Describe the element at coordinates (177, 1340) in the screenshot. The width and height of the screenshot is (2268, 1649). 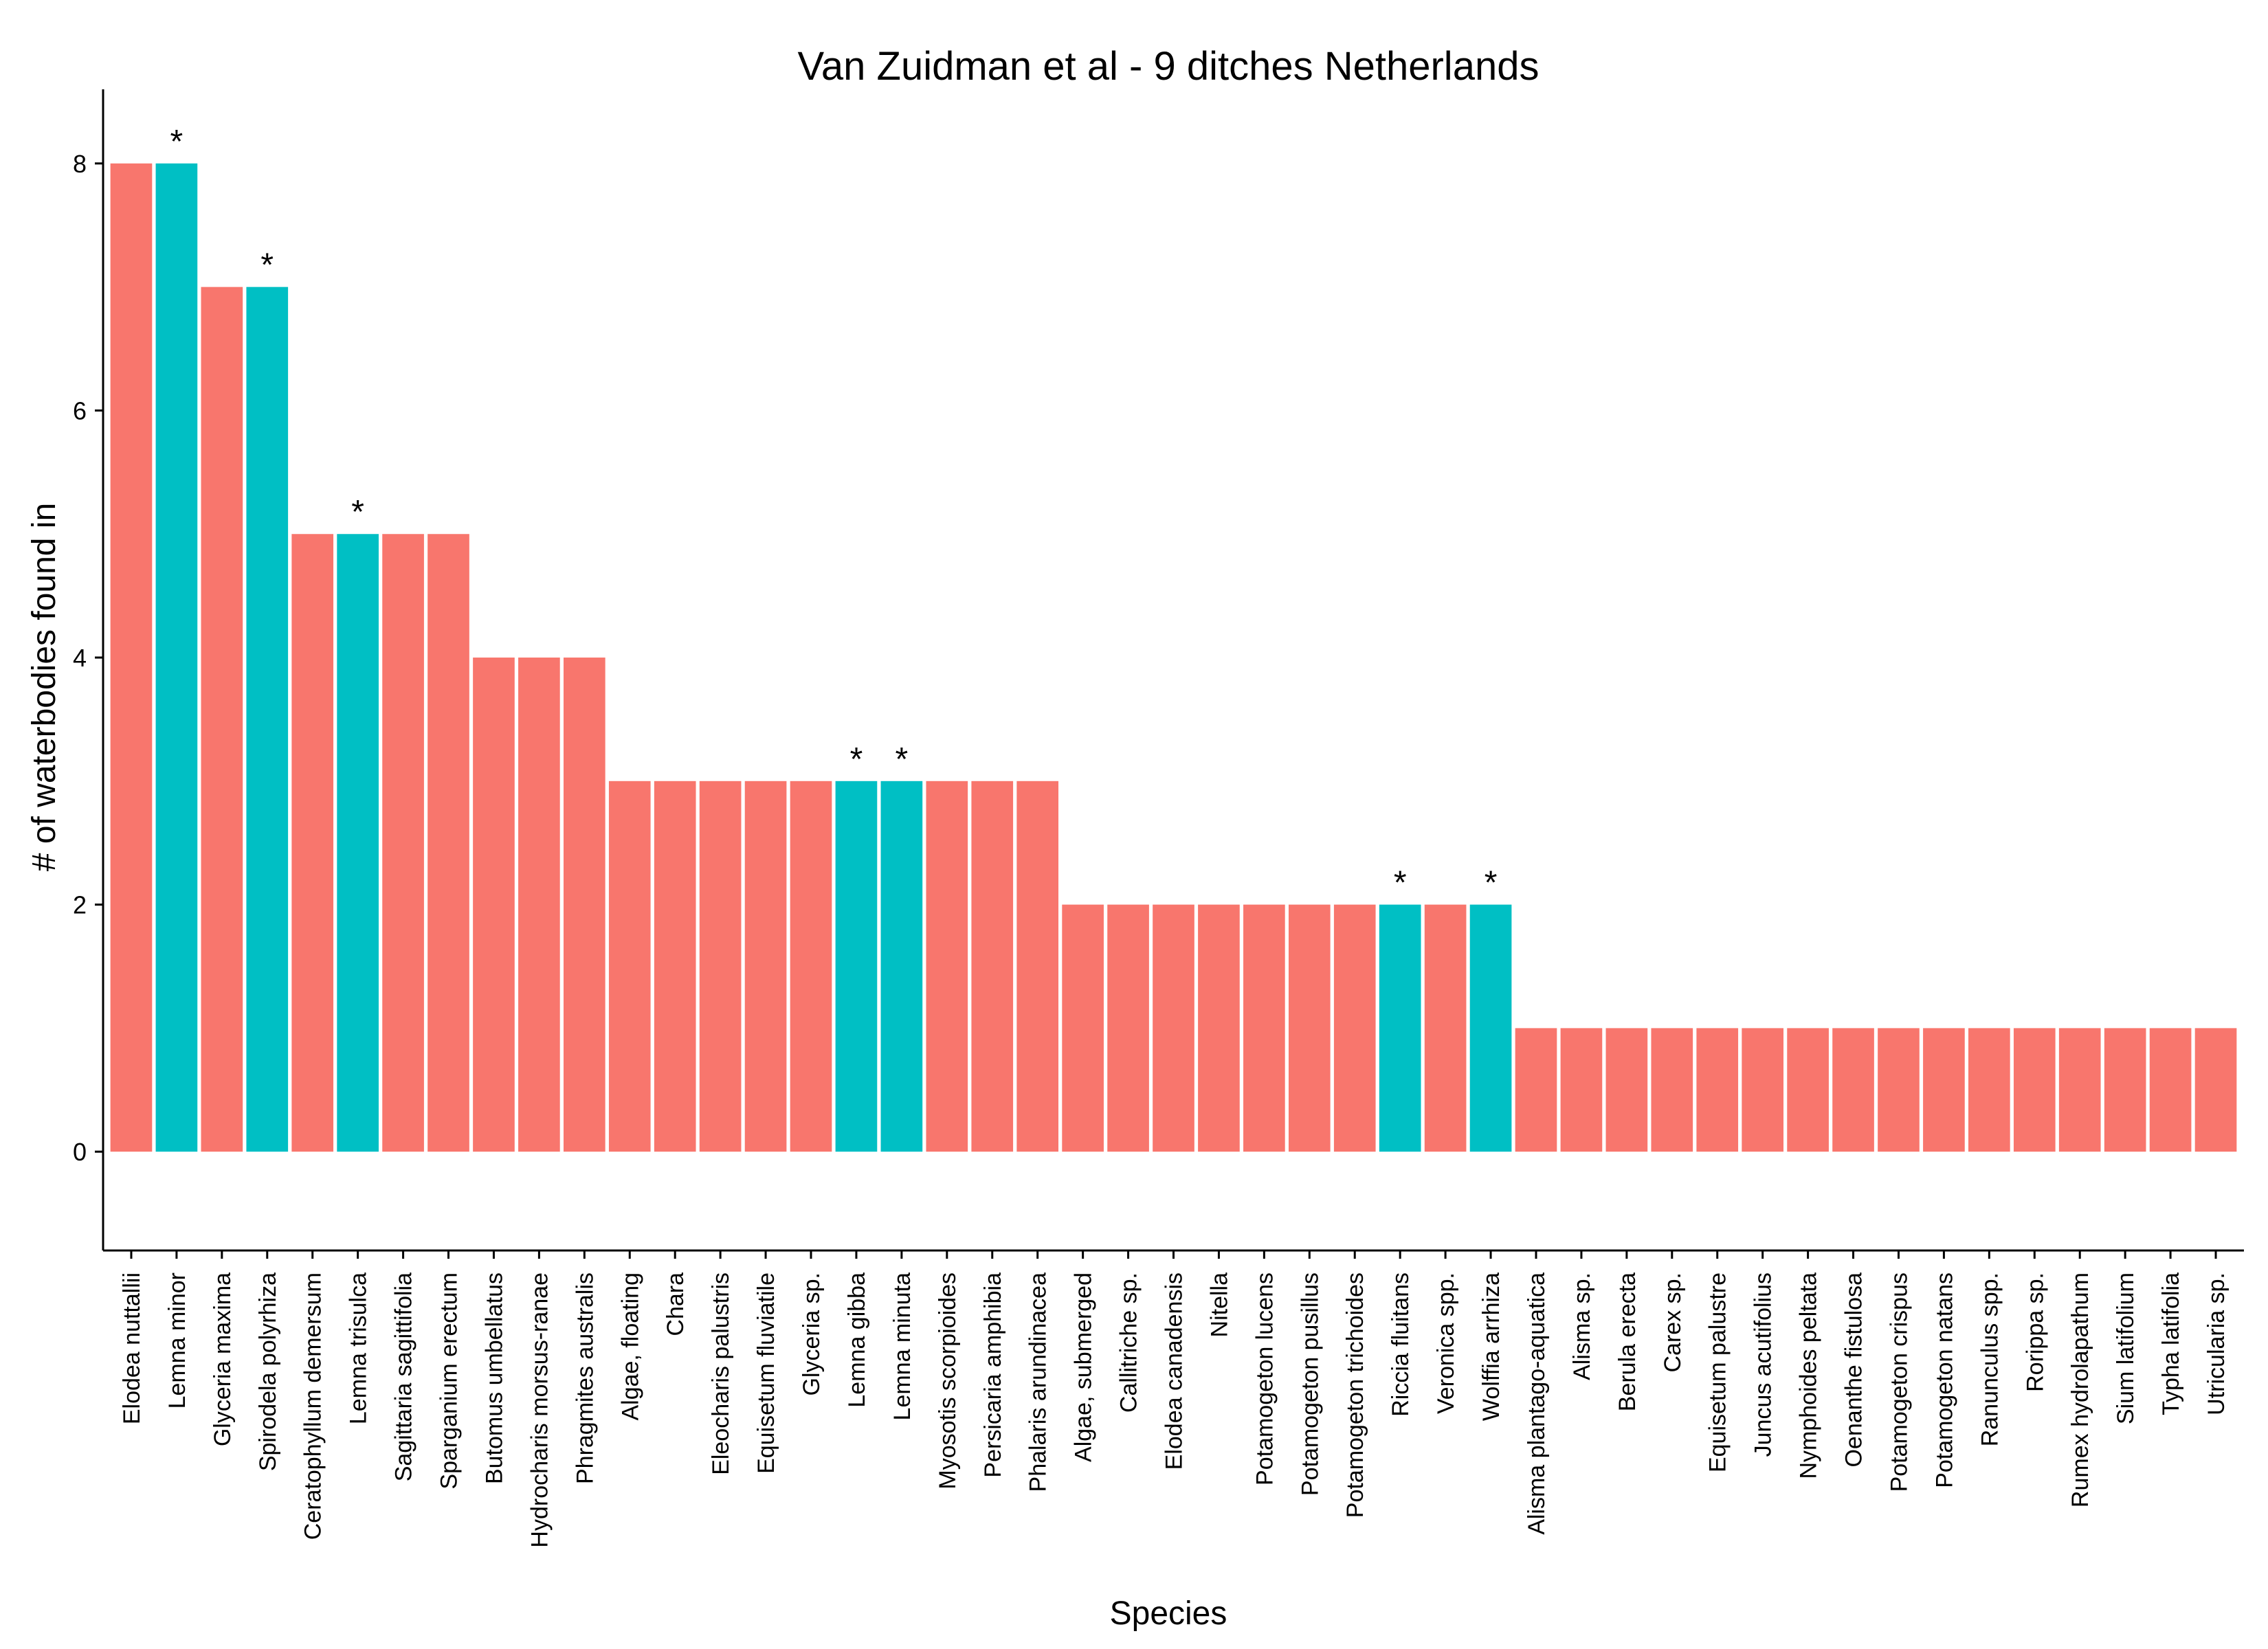
I see `x-tick-label: Lemna minor` at that location.